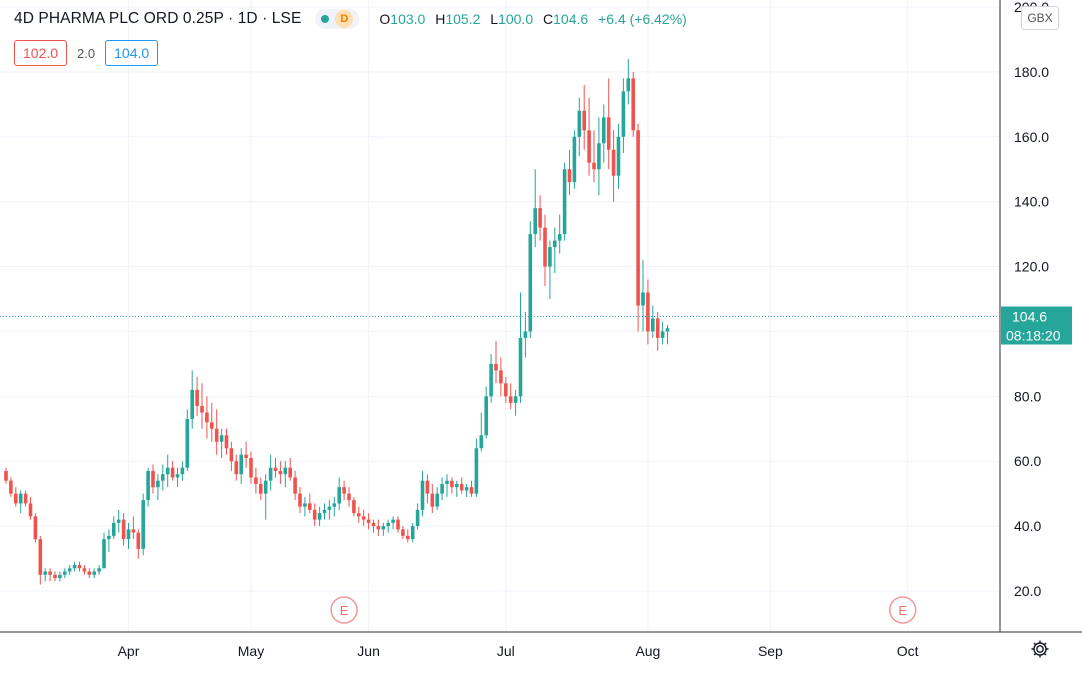  What do you see at coordinates (344, 19) in the screenshot?
I see `delayed-badge: D` at bounding box center [344, 19].